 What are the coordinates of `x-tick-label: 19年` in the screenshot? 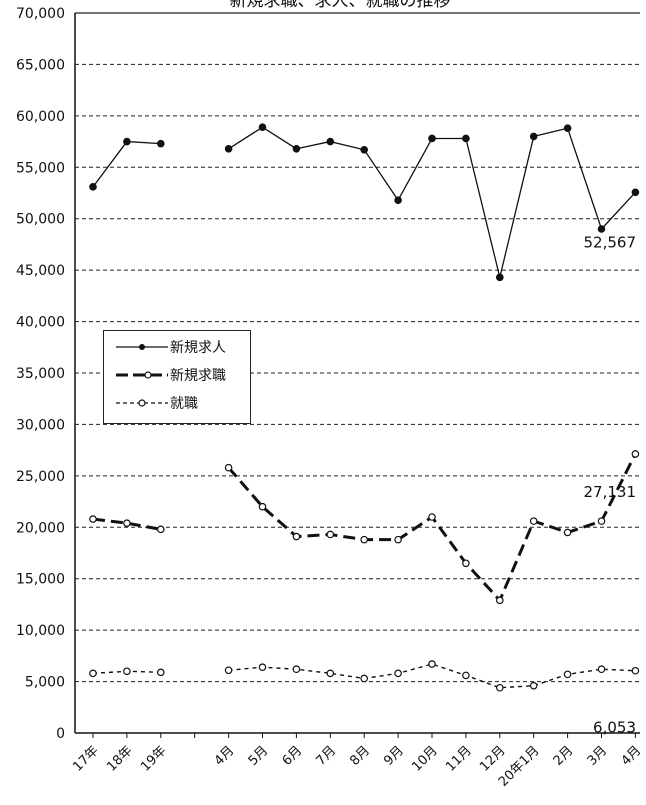 It's located at (153, 758).